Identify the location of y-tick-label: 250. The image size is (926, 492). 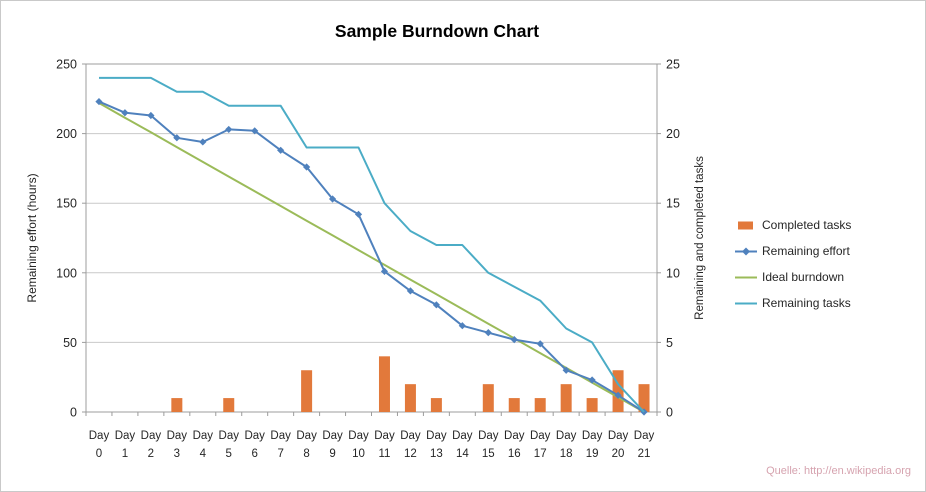
(66, 65).